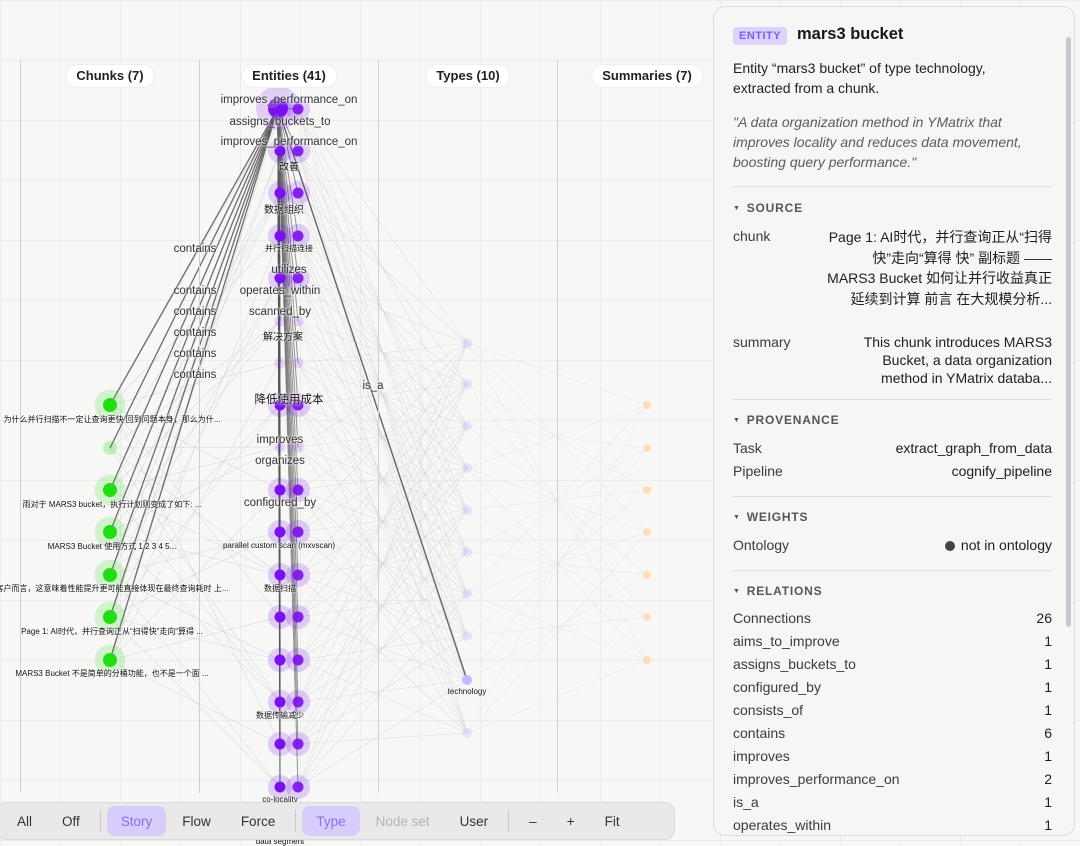 The width and height of the screenshot is (1080, 846). What do you see at coordinates (1006, 545) in the screenshot?
I see `ontology-status: not in ontology` at bounding box center [1006, 545].